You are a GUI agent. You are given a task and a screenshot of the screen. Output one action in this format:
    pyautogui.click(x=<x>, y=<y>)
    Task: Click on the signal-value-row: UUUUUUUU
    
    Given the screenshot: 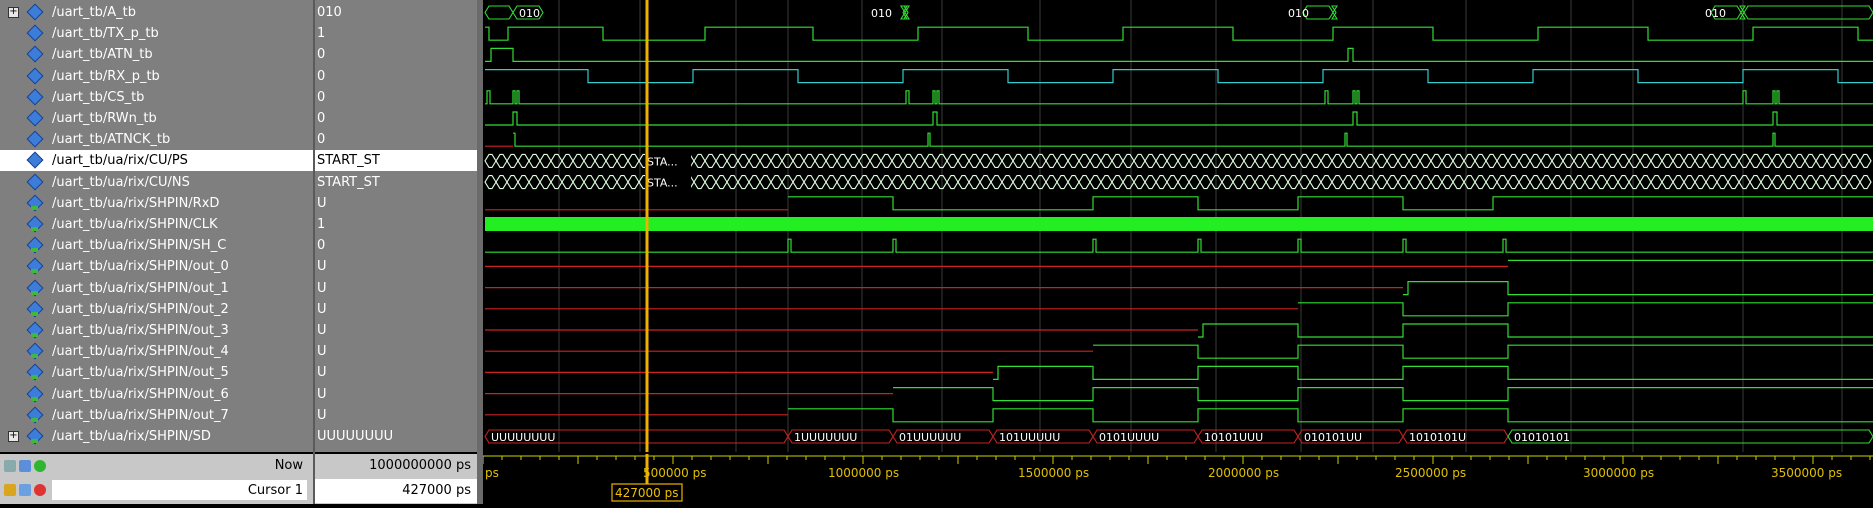 What is the action you would take?
    pyautogui.click(x=396, y=436)
    